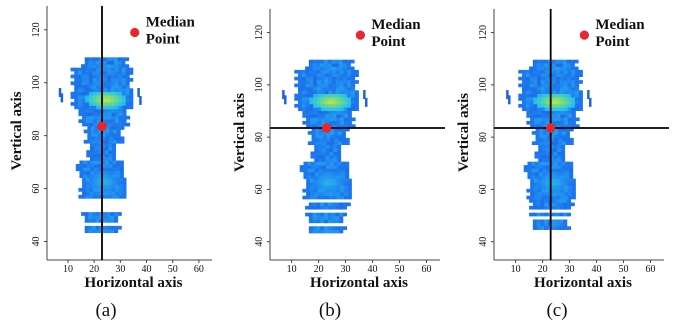 This screenshot has width=681, height=327. I want to click on y-tick-label: 80, so click(259, 137).